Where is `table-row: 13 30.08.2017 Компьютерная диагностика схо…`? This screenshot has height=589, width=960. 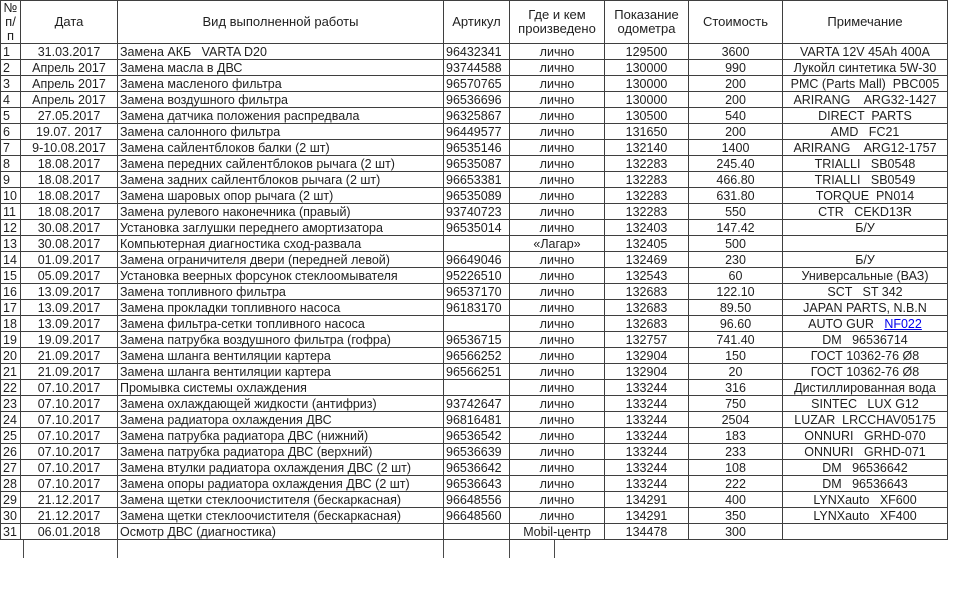
table-row: 13 30.08.2017 Компьютерная диагностика схо… is located at coordinates (474, 243).